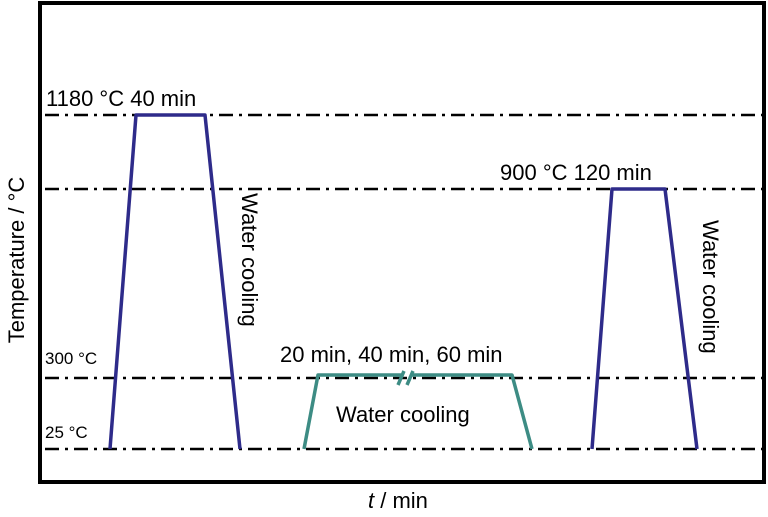  What do you see at coordinates (644, 318) in the screenshot?
I see `profile-900-treatment` at bounding box center [644, 318].